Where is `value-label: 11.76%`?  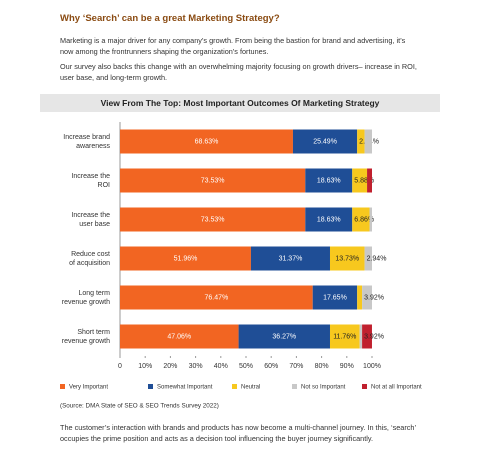 value-label: 11.76% is located at coordinates (344, 336).